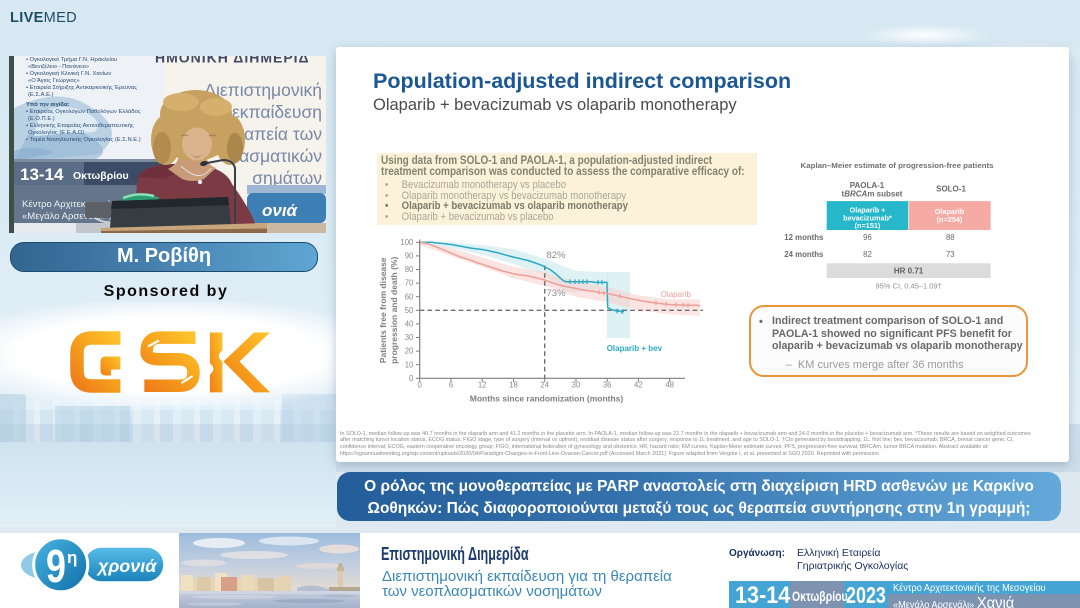  What do you see at coordinates (547, 398) in the screenshot?
I see `svg-text:Months since randomization (mo: Months since randomization (months)` at bounding box center [547, 398].